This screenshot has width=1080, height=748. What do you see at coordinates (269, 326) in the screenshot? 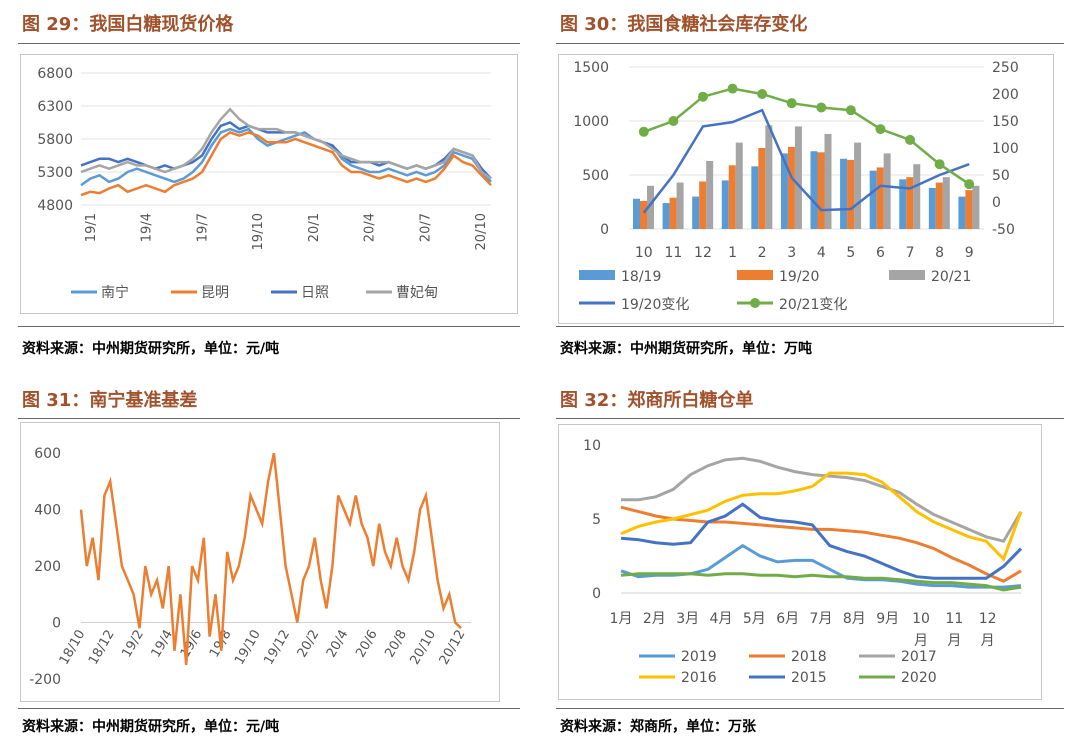
I see `fig29-source-rule` at bounding box center [269, 326].